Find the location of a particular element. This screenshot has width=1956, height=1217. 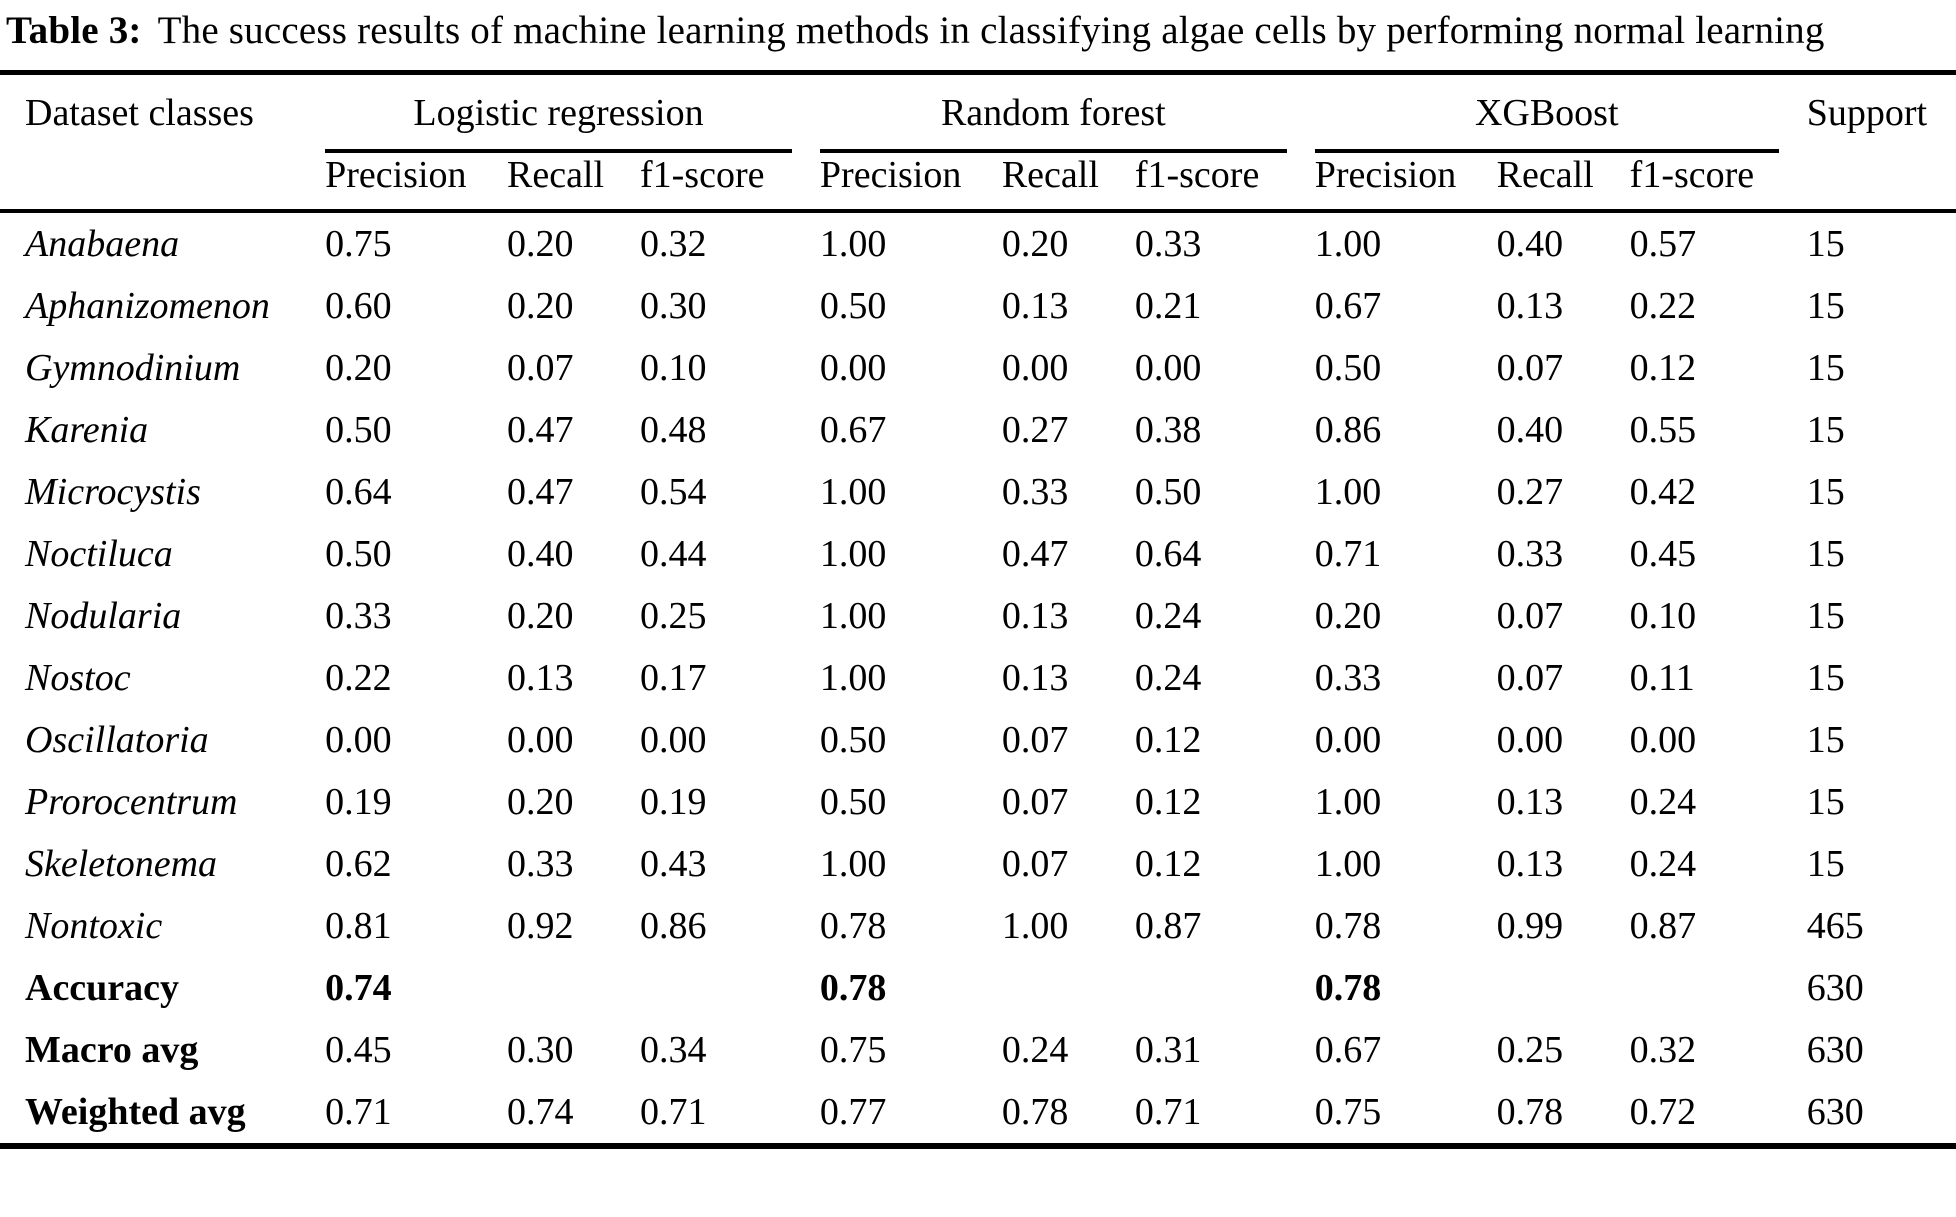

cell-rf-f1score is located at coordinates (1225, 988).